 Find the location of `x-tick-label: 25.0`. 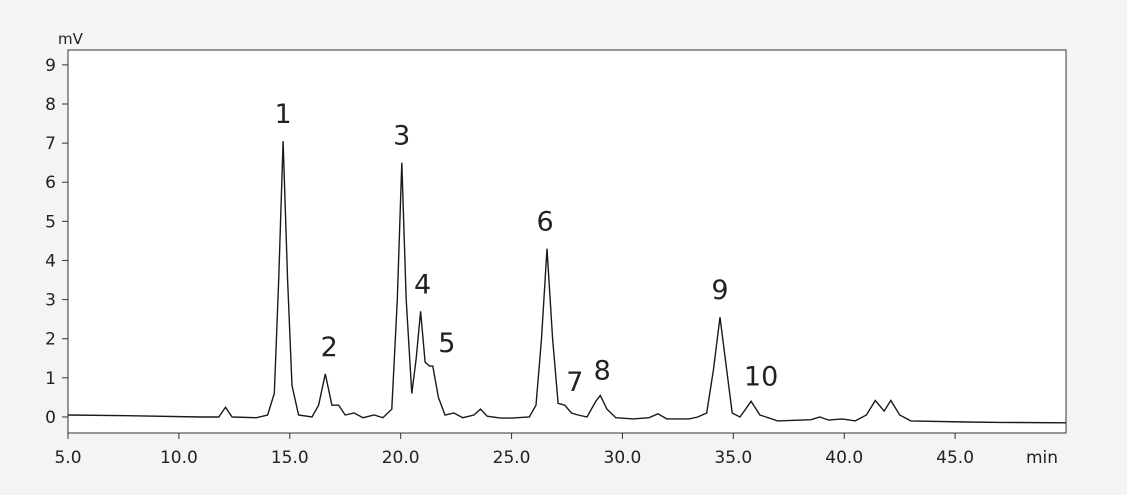

x-tick-label: 25.0 is located at coordinates (512, 458).